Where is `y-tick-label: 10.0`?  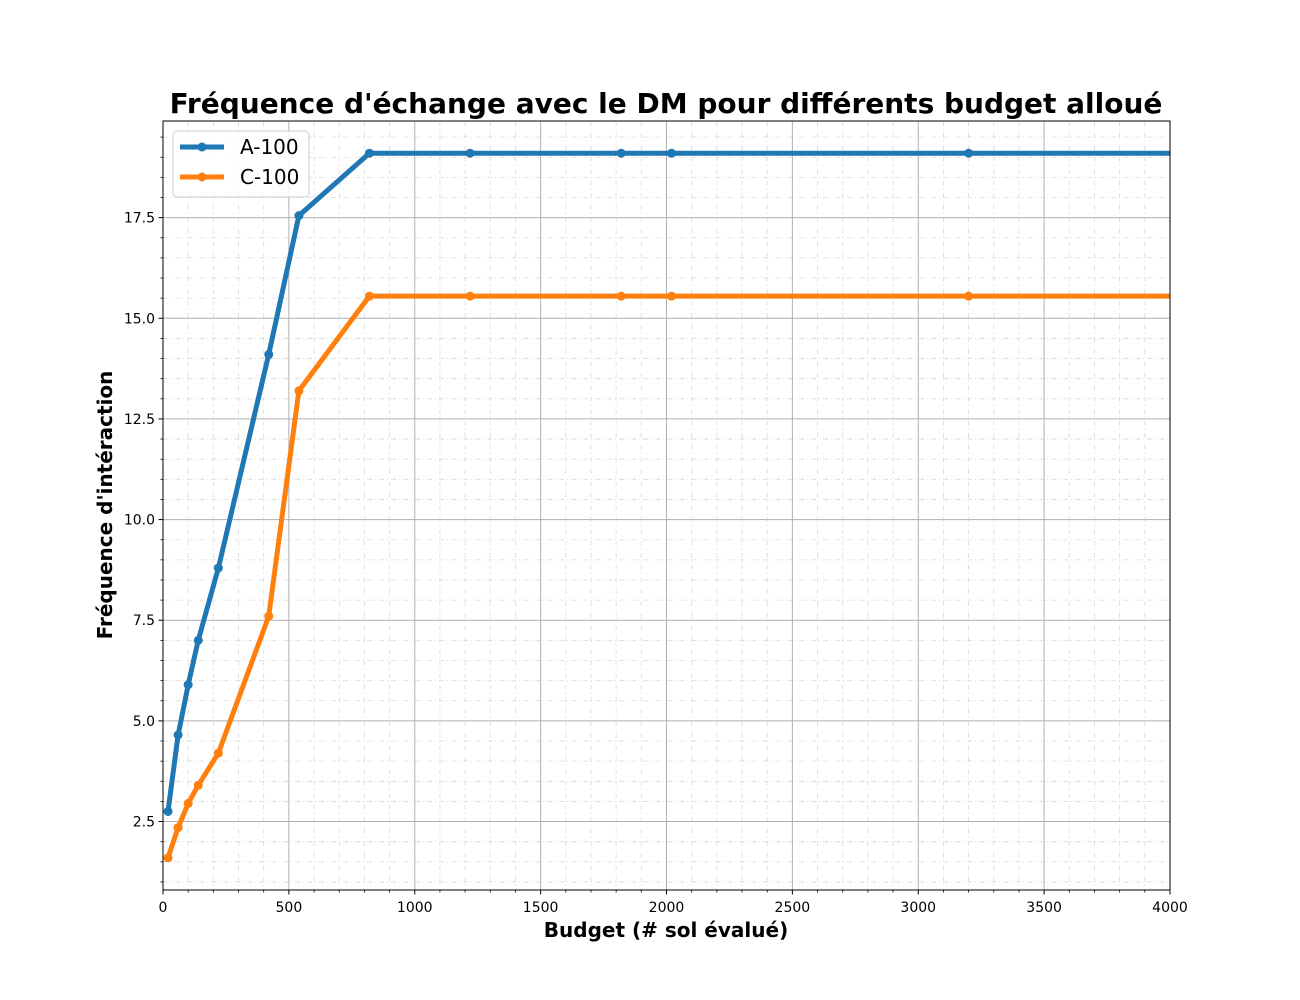
y-tick-label: 10.0 is located at coordinates (139, 521).